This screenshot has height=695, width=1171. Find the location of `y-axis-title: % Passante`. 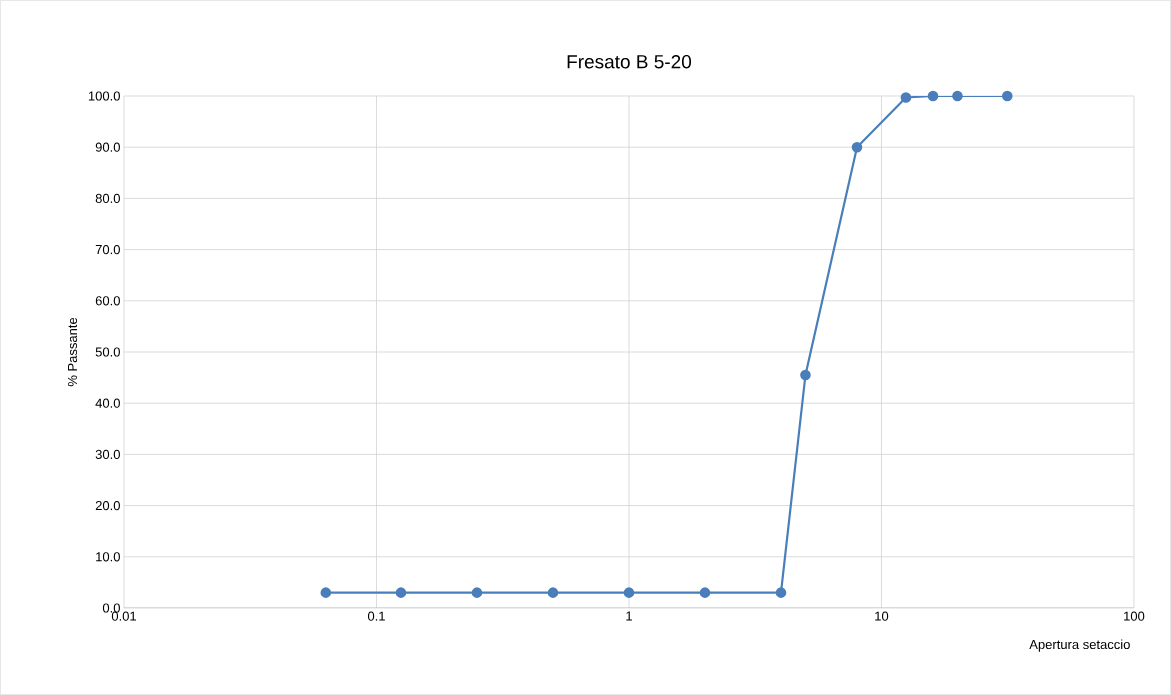

y-axis-title: % Passante is located at coordinates (72, 352).